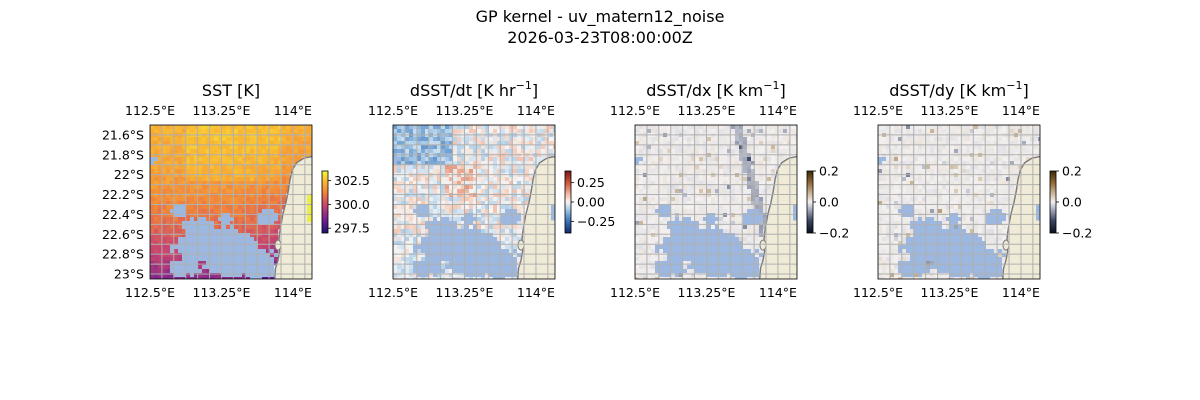  I want to click on y-tick-label: 22.2°S, so click(123, 194).